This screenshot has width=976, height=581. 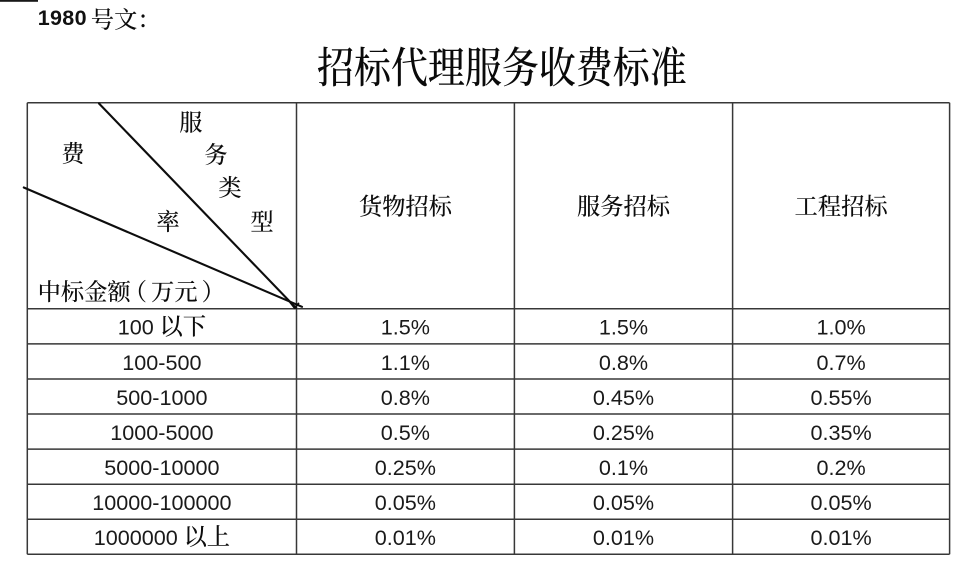 I want to click on svg-text: 0.55%, so click(x=840, y=397).